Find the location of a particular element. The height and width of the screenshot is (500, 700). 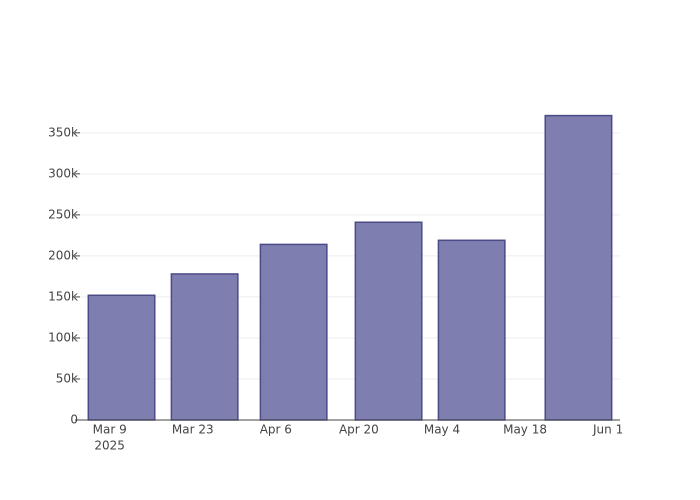

x-tick-label: May 18 is located at coordinates (525, 430).